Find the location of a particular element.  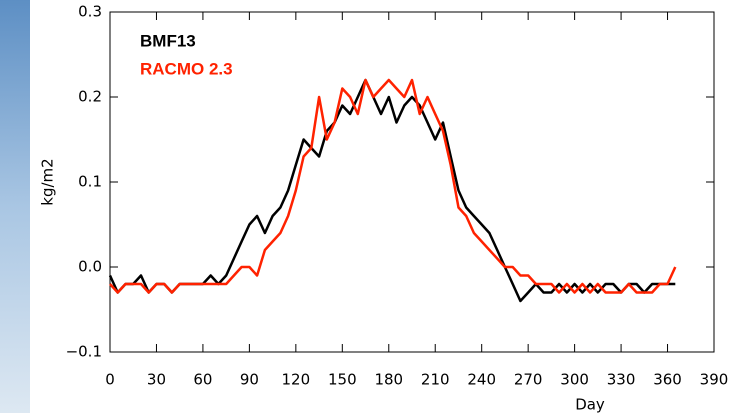

y-tick-label: 0.0 is located at coordinates (90, 267).